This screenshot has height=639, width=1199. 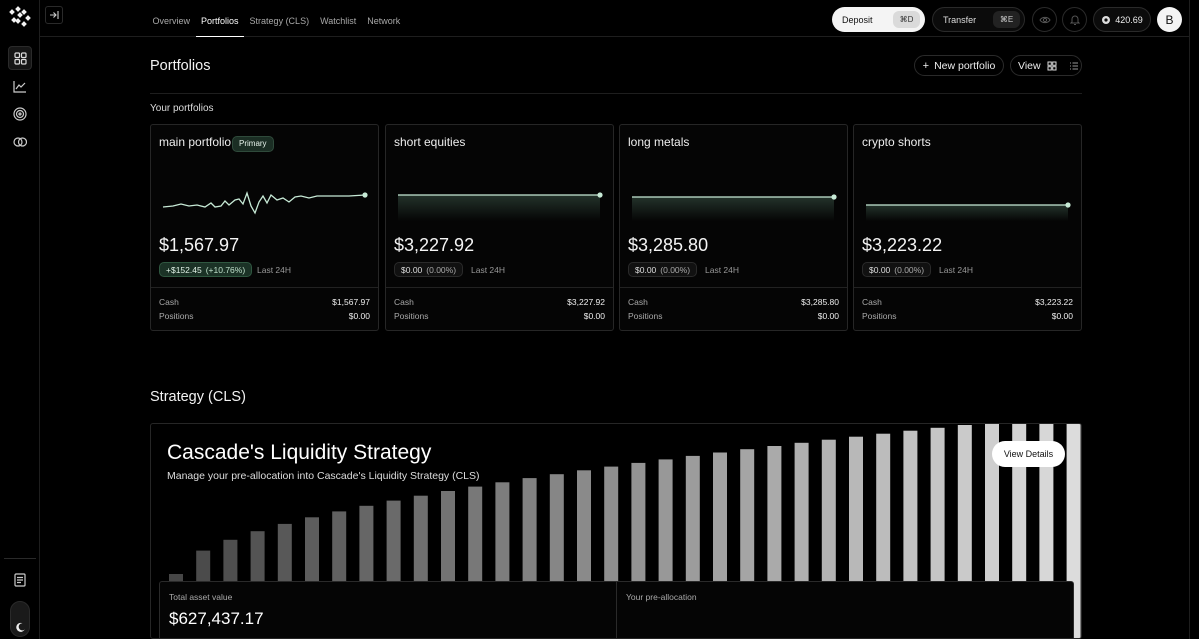 I want to click on tab-overview: Overview, so click(x=171, y=21).